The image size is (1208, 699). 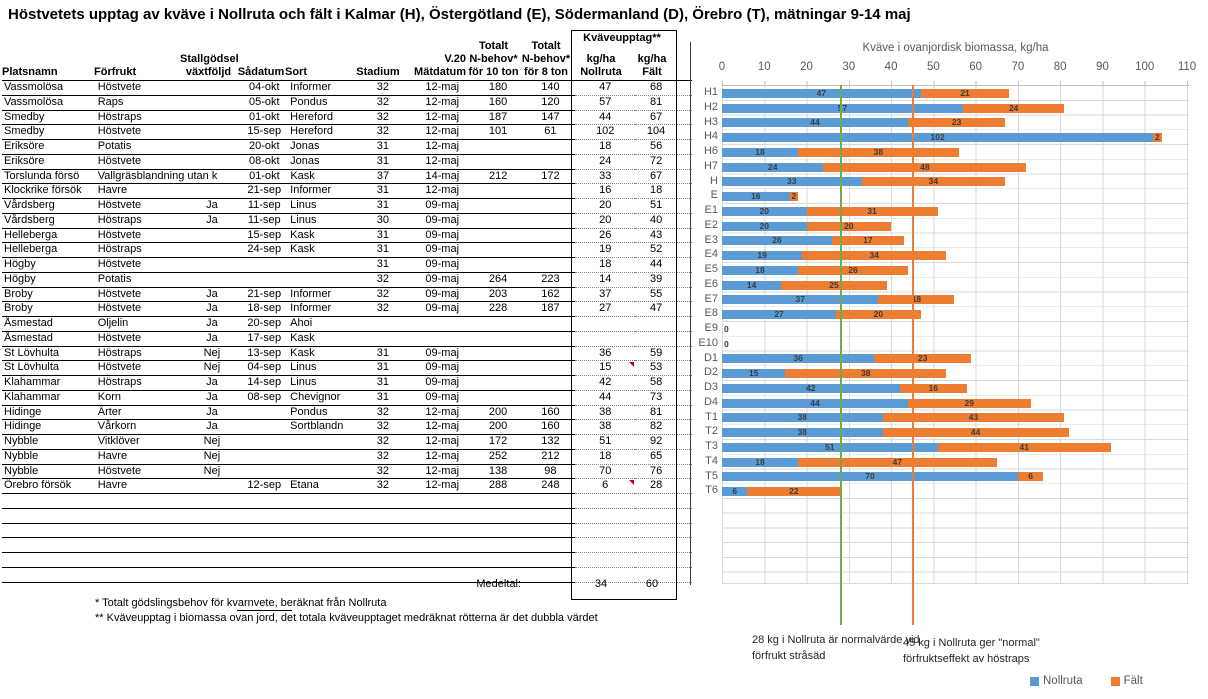 What do you see at coordinates (49, 575) in the screenshot?
I see `cell-platsnamn` at bounding box center [49, 575].